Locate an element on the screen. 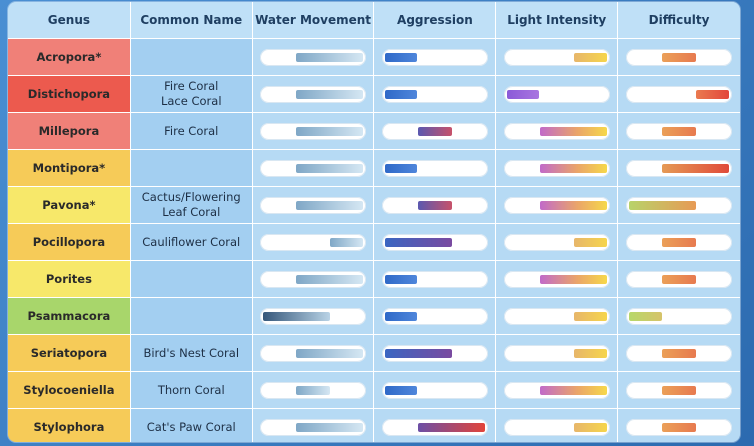 The height and width of the screenshot is (446, 754). table-row: Millepora Fire Coral is located at coordinates (374, 130).